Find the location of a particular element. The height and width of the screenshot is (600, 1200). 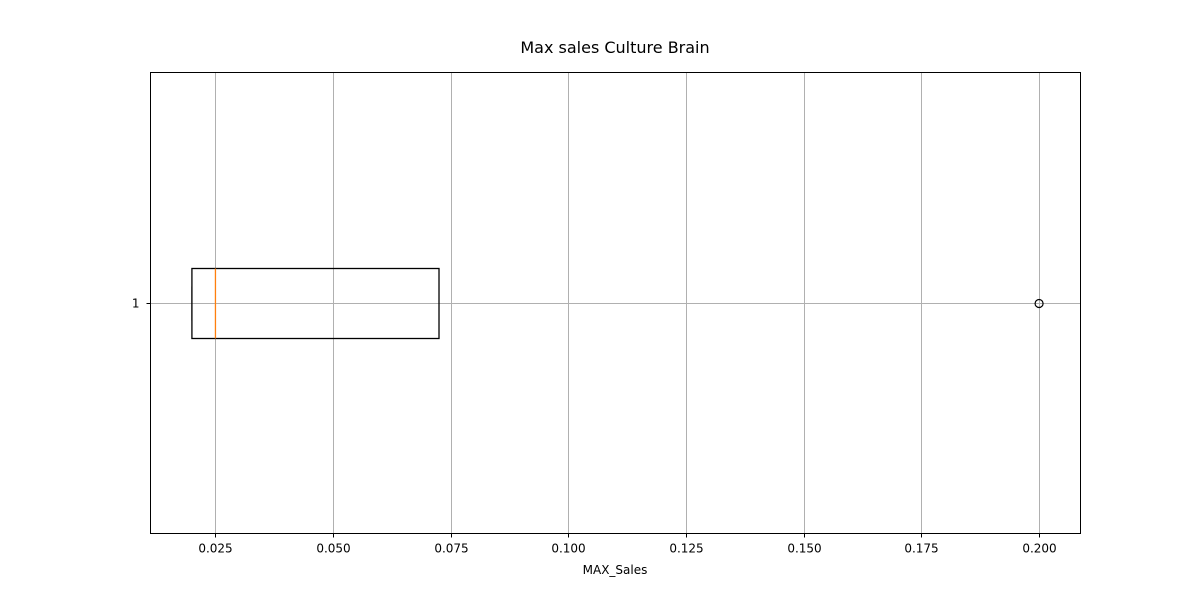

x-tick-label: 0.125 is located at coordinates (686, 549).